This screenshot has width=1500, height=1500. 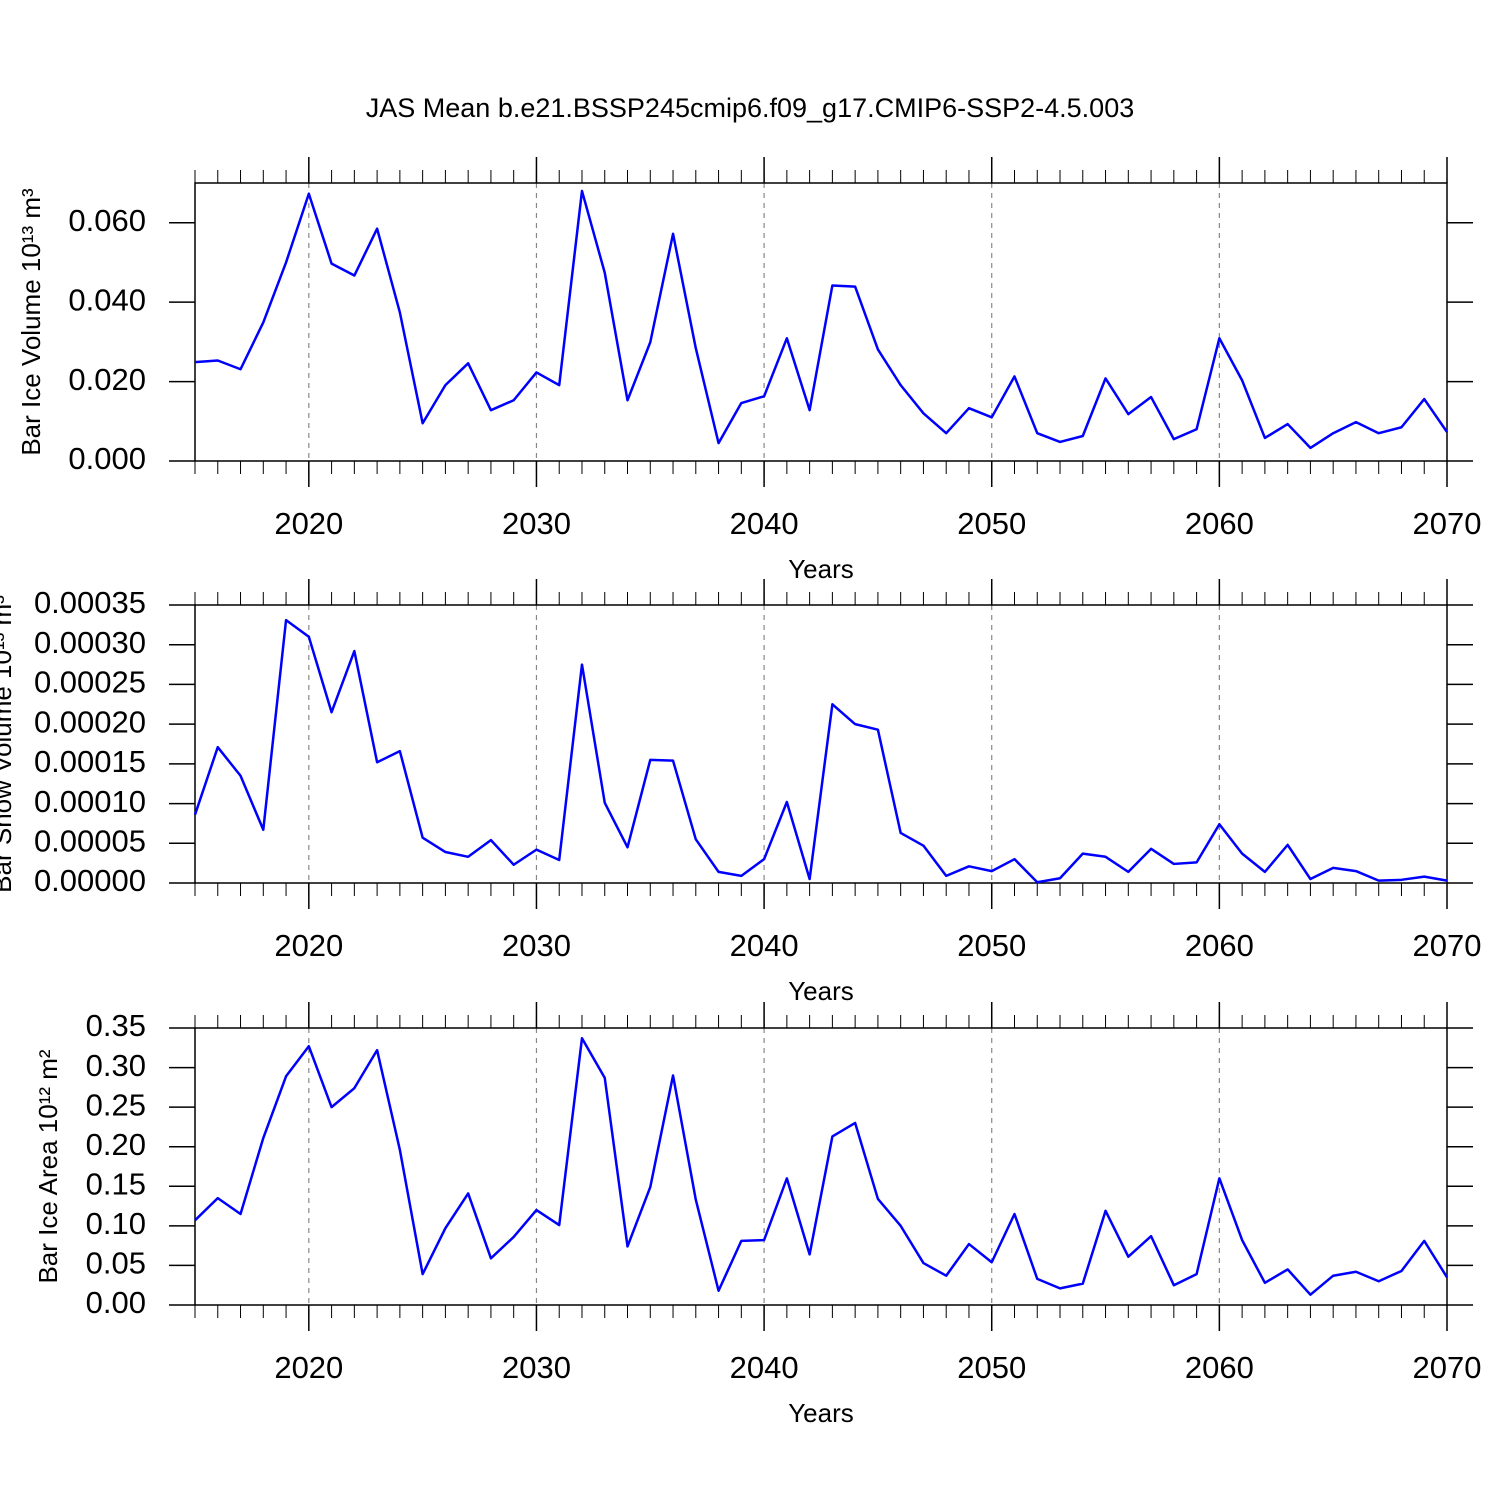 I want to click on y-axis-label: Bar Snow Volume 10¹³ m³, so click(x=8, y=744).